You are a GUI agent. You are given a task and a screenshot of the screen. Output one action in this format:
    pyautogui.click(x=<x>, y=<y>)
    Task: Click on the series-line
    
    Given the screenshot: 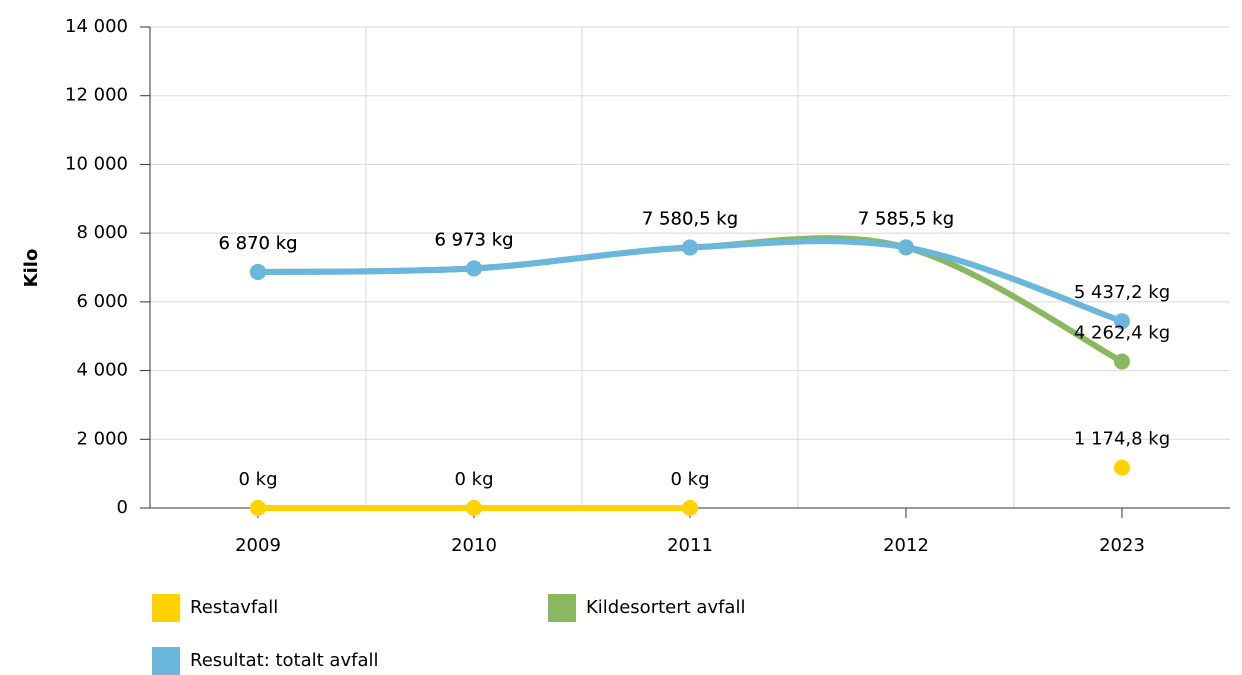 What is the action you would take?
    pyautogui.click(x=690, y=300)
    